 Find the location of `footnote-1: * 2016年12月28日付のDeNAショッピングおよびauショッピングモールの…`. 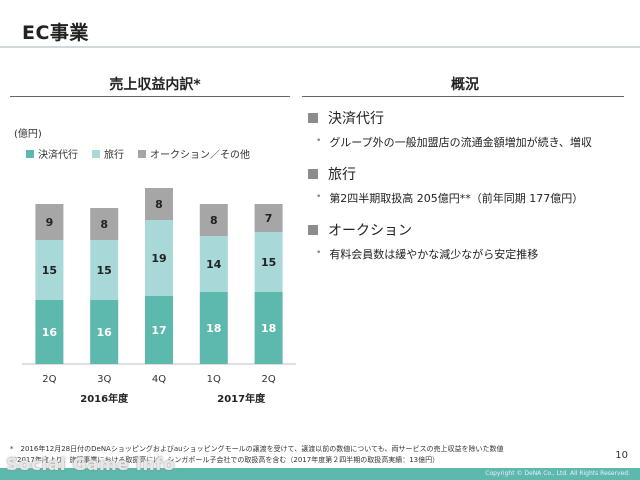

footnote-1: * 2016年12月28日付のDeNAショッピングおよびauショッピングモールの… is located at coordinates (257, 449).